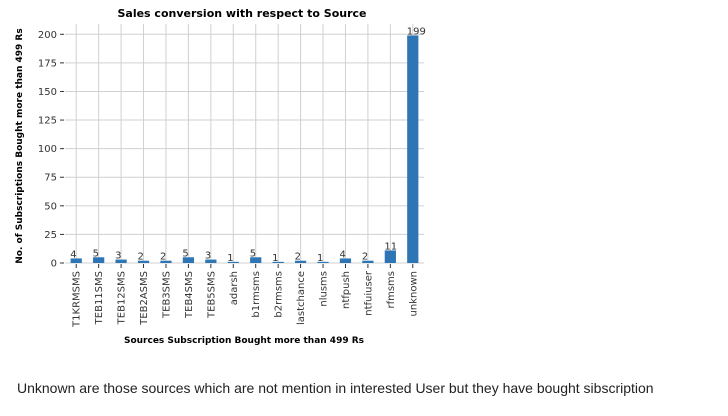 This screenshot has height=416, width=728. What do you see at coordinates (144, 298) in the screenshot?
I see `x-tick-label: TEB2ASMS` at bounding box center [144, 298].